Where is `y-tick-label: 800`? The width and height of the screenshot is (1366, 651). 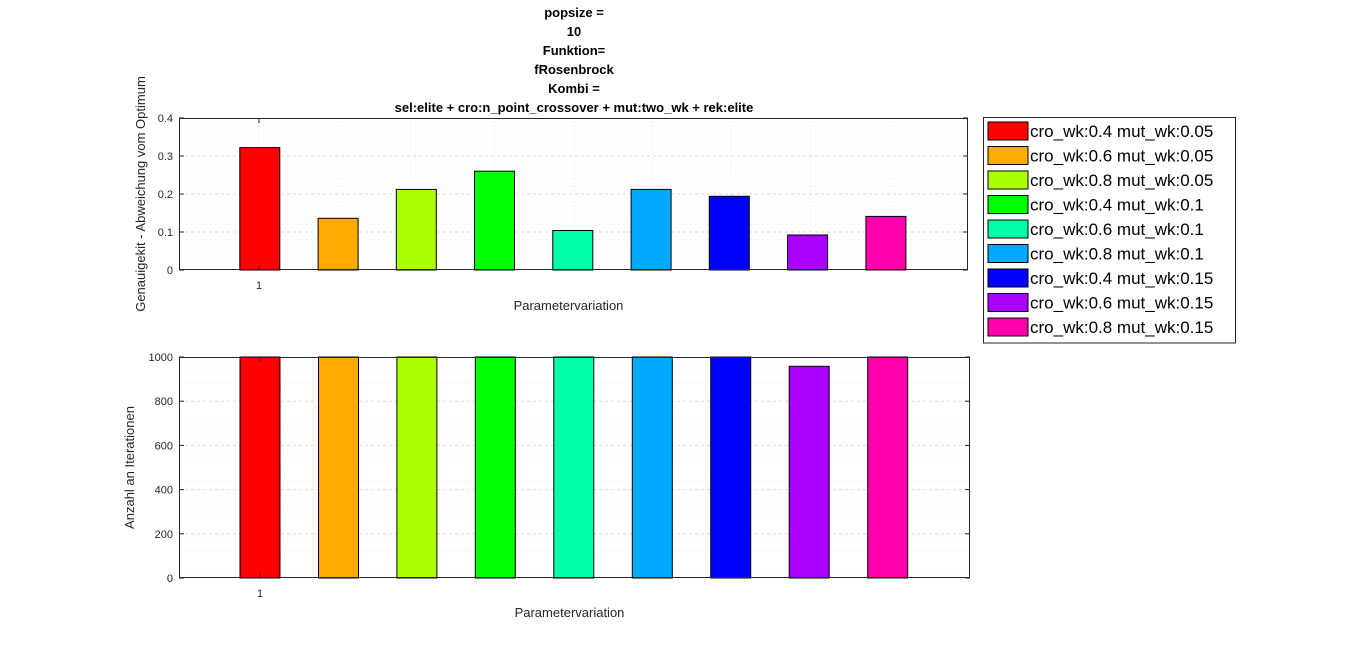
y-tick-label: 800 is located at coordinates (164, 402).